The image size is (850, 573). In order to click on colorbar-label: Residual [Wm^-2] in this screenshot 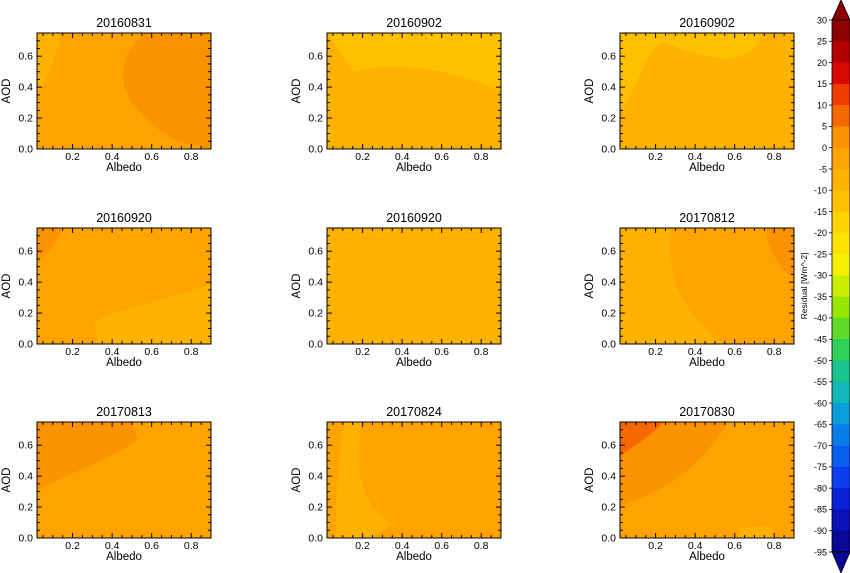, I will do `click(804, 286)`.